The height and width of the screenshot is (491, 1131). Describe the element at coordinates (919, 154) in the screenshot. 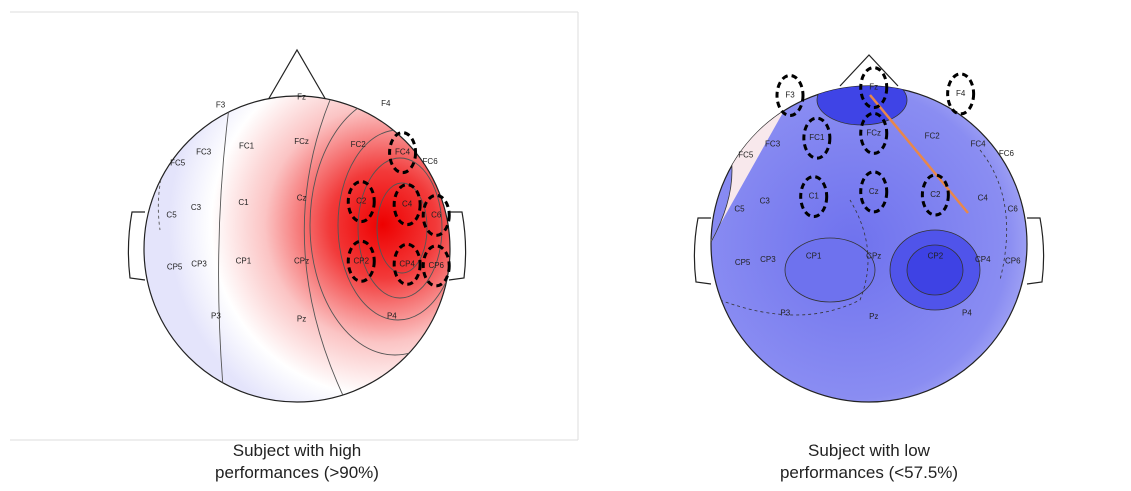

I see `connection-line` at that location.